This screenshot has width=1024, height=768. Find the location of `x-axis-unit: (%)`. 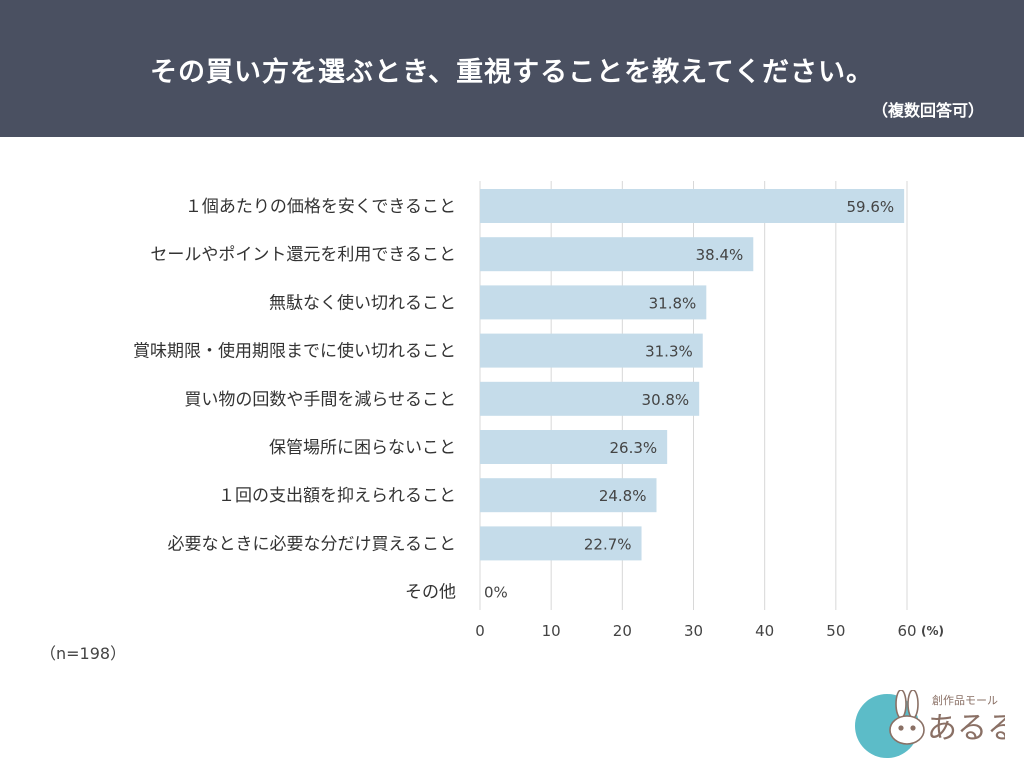

x-axis-unit: (%) is located at coordinates (932, 631).